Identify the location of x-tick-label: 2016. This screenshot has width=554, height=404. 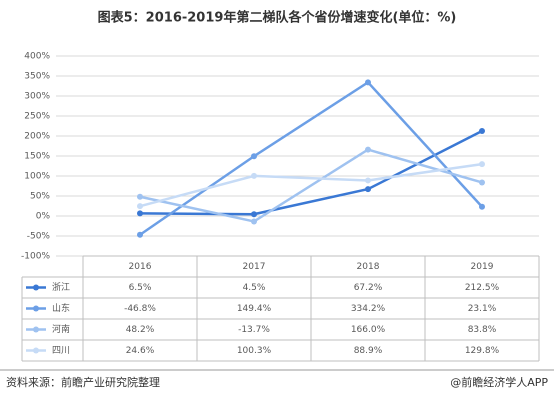
(140, 267).